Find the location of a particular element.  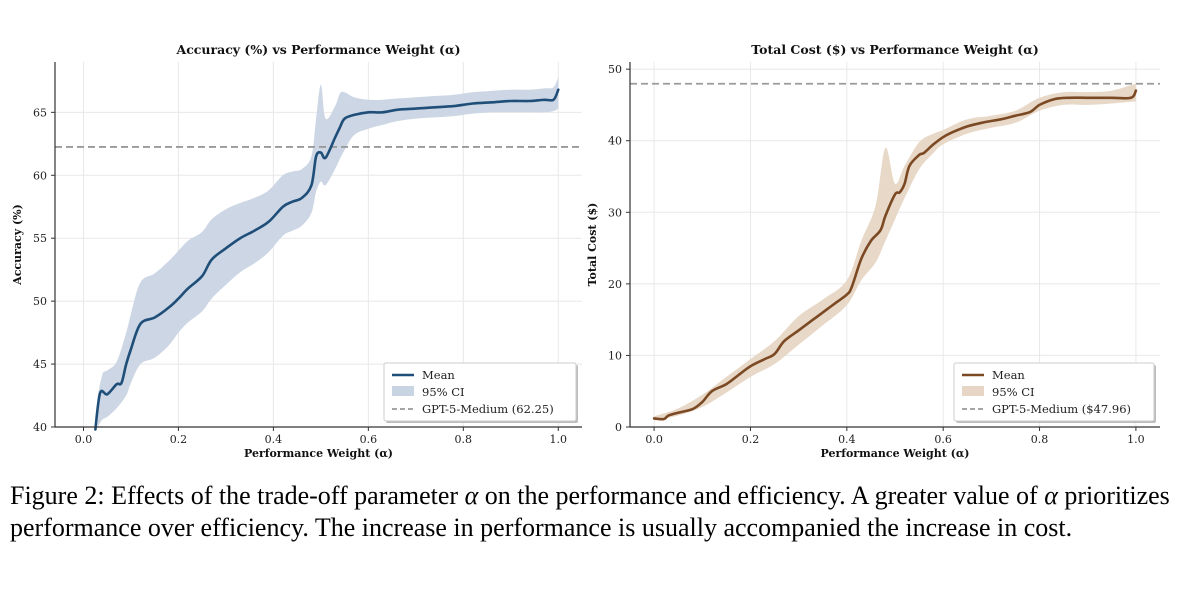

legend: Mean 95% CI GPT-5-Medium ($47.96) is located at coordinates (1054, 392).